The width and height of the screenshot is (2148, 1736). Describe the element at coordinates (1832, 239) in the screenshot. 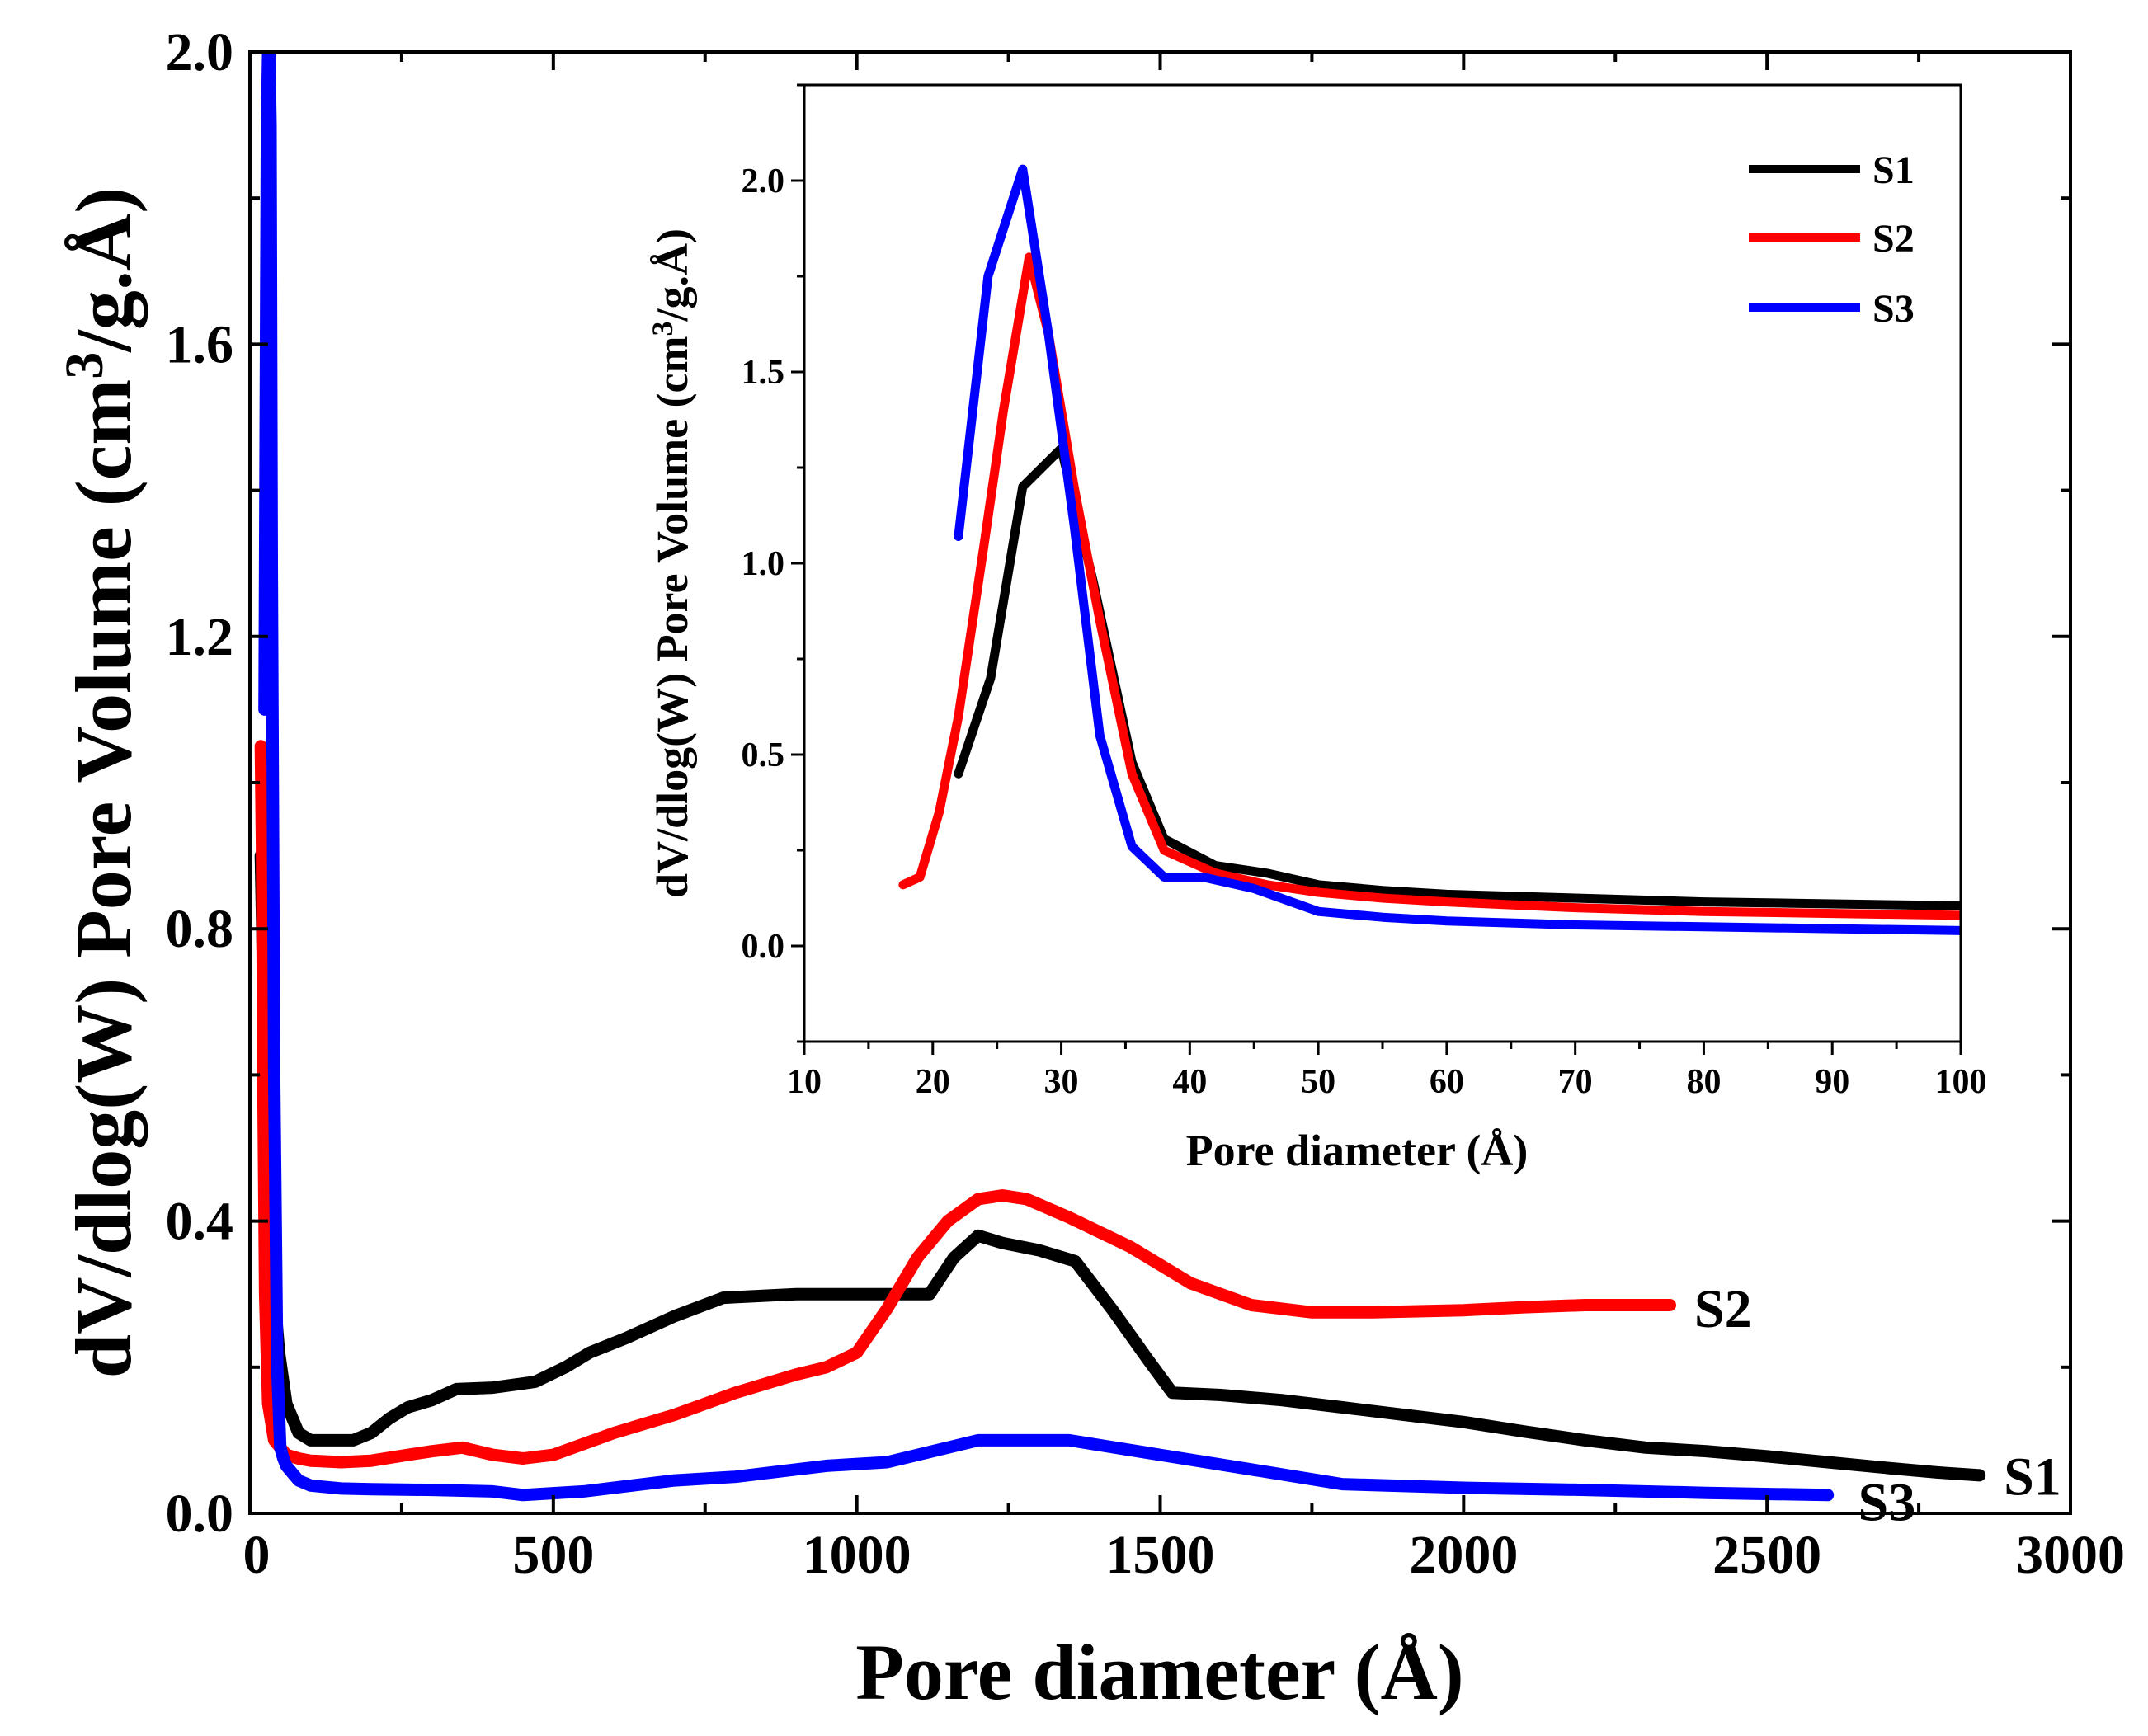

I see `inset-legend: S1 S2 S3` at that location.